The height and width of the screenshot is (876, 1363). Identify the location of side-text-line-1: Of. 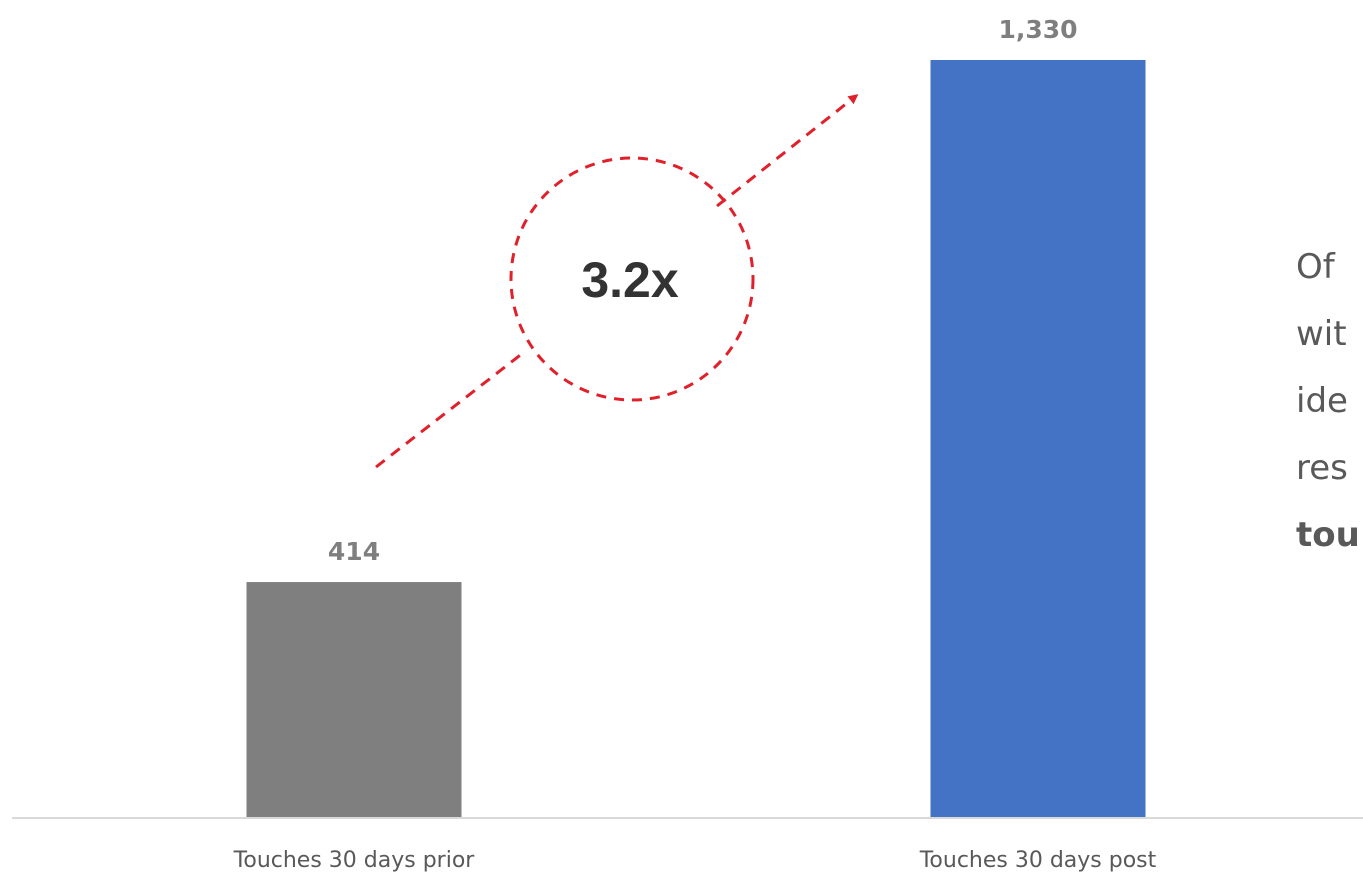
(1315, 267).